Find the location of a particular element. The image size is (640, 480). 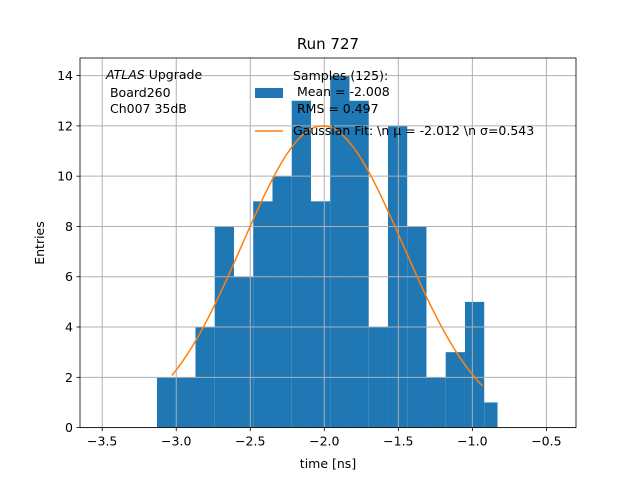

x-tick-label: −0.5 is located at coordinates (546, 441).